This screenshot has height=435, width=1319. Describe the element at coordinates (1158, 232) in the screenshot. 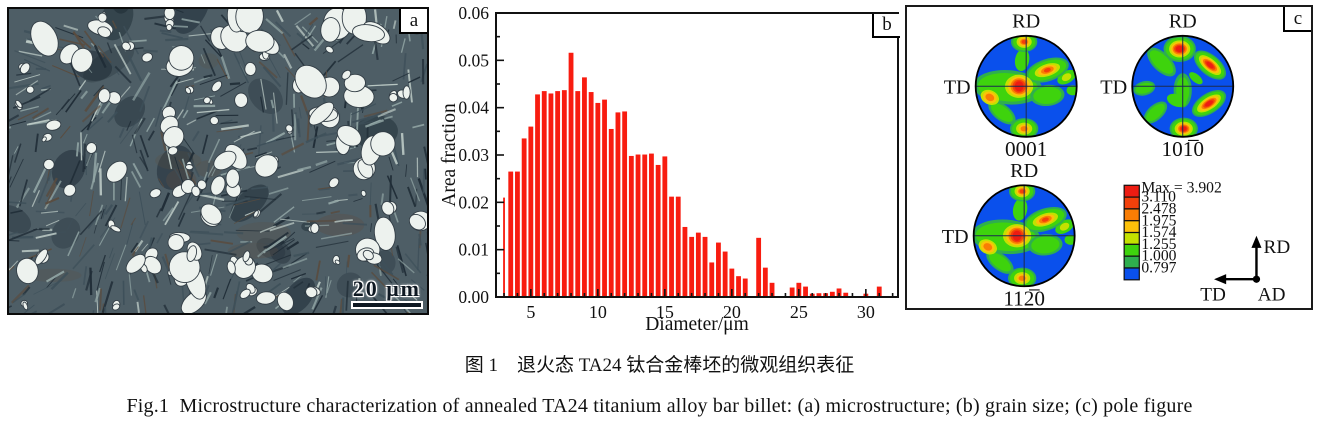

I see `legend-level-label: 1.574` at that location.